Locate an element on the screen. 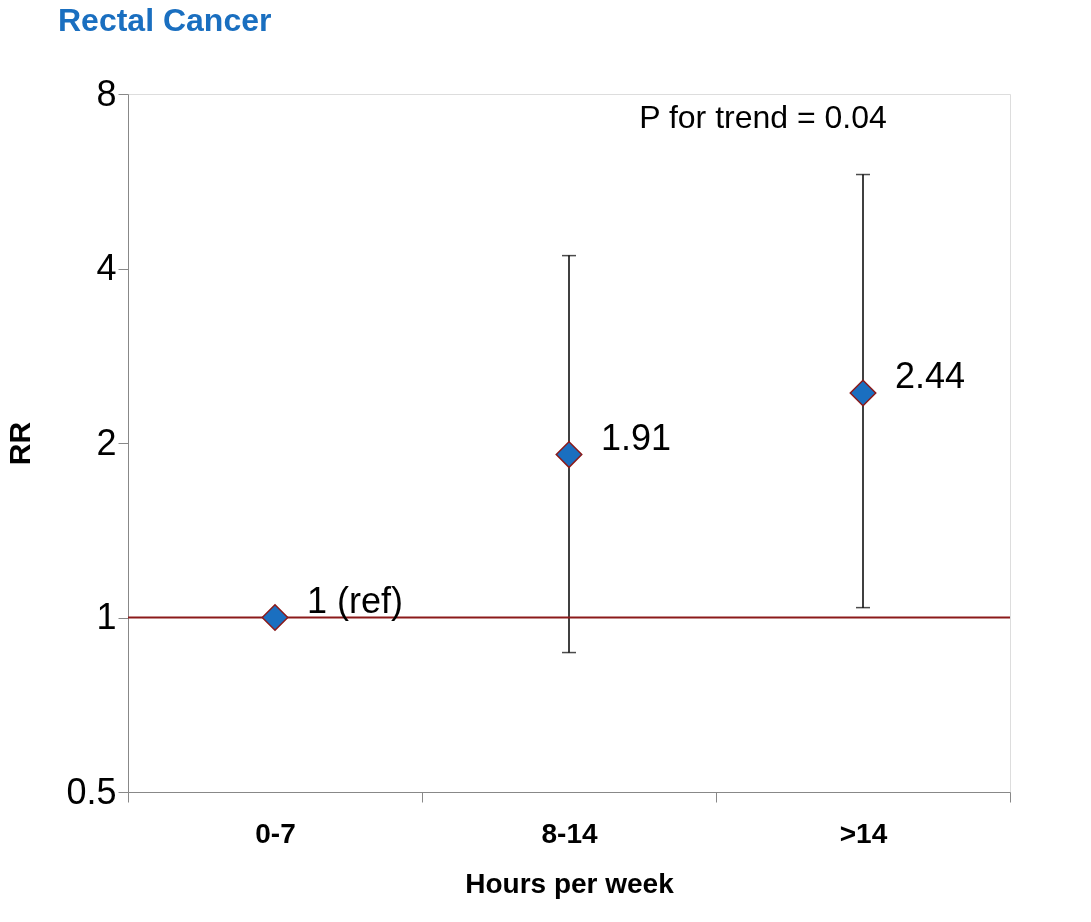 The height and width of the screenshot is (922, 1091). y-tick-label: 1 is located at coordinates (106, 616).